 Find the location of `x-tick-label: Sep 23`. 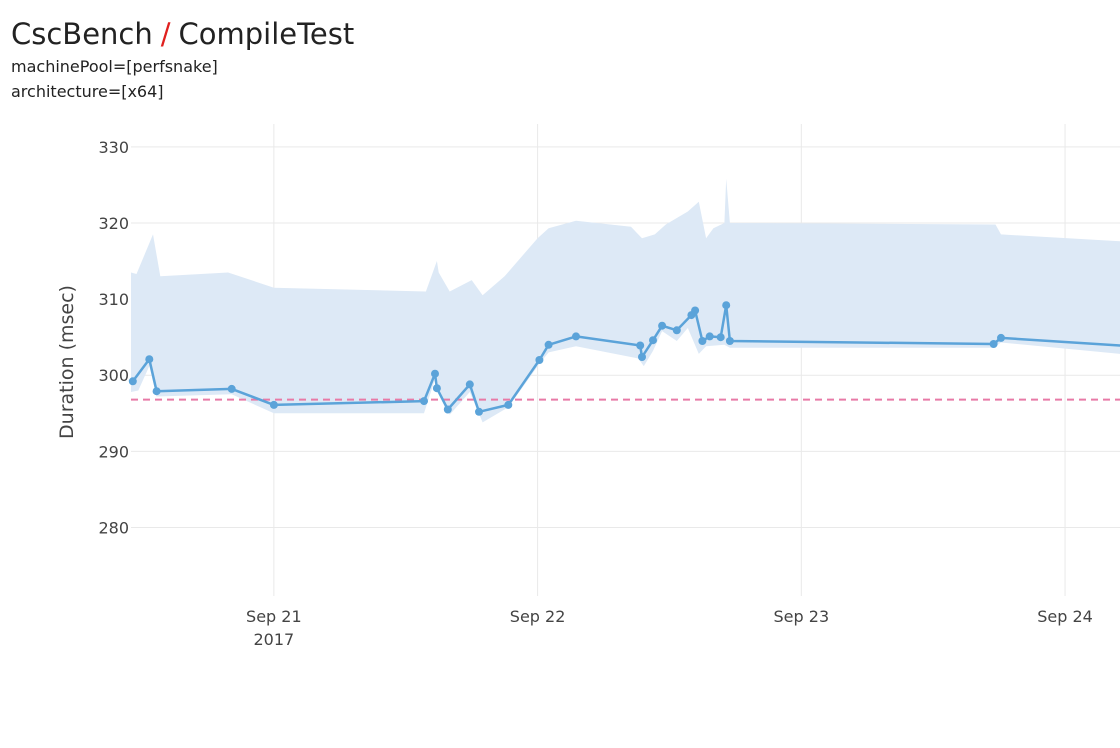

x-tick-label: Sep 23 is located at coordinates (802, 616).